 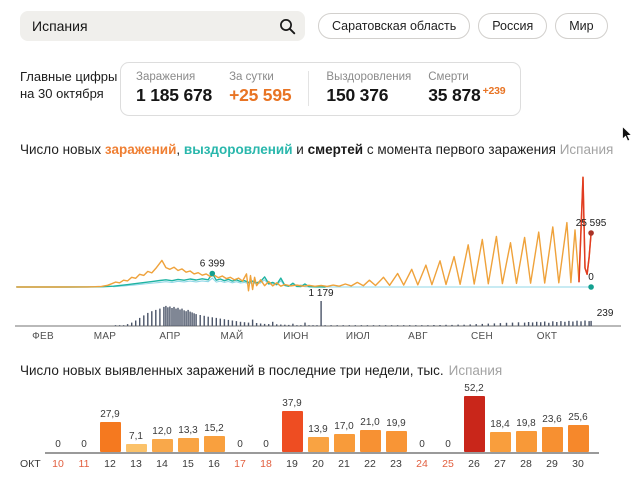 I want to click on annotation-label: 25 595, so click(x=591, y=223).